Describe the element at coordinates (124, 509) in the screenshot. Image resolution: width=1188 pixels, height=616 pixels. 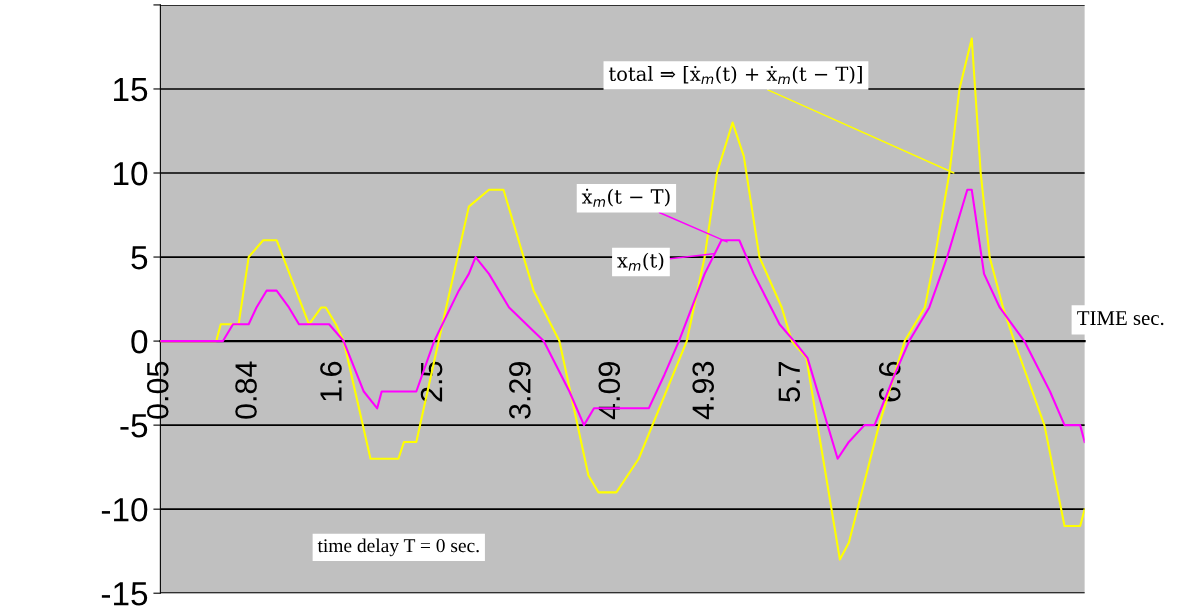
I see `y-tick-label: -10` at that location.